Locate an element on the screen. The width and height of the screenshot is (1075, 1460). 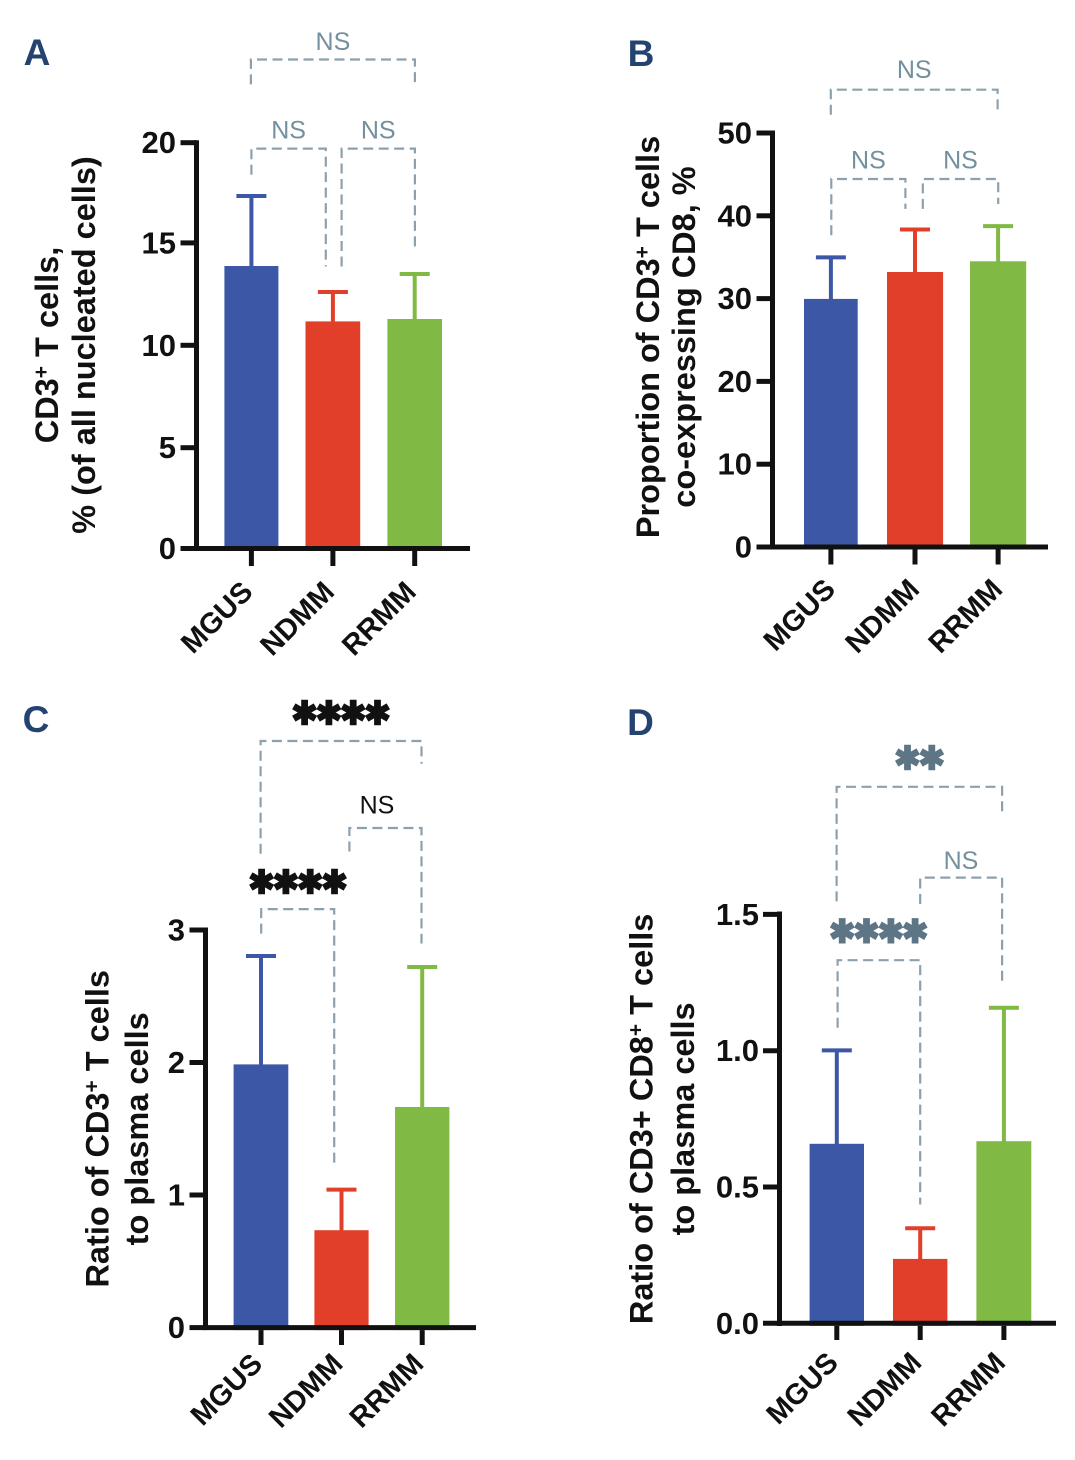
svg-text: Proportion of CD3+​ T cells is located at coordinates (648, 337).